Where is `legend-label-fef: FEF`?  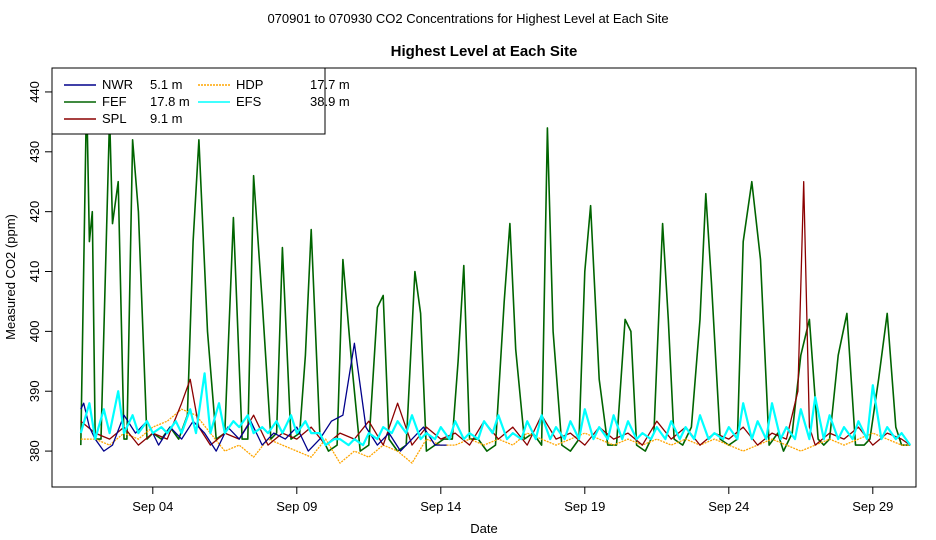 legend-label-fef: FEF is located at coordinates (114, 101).